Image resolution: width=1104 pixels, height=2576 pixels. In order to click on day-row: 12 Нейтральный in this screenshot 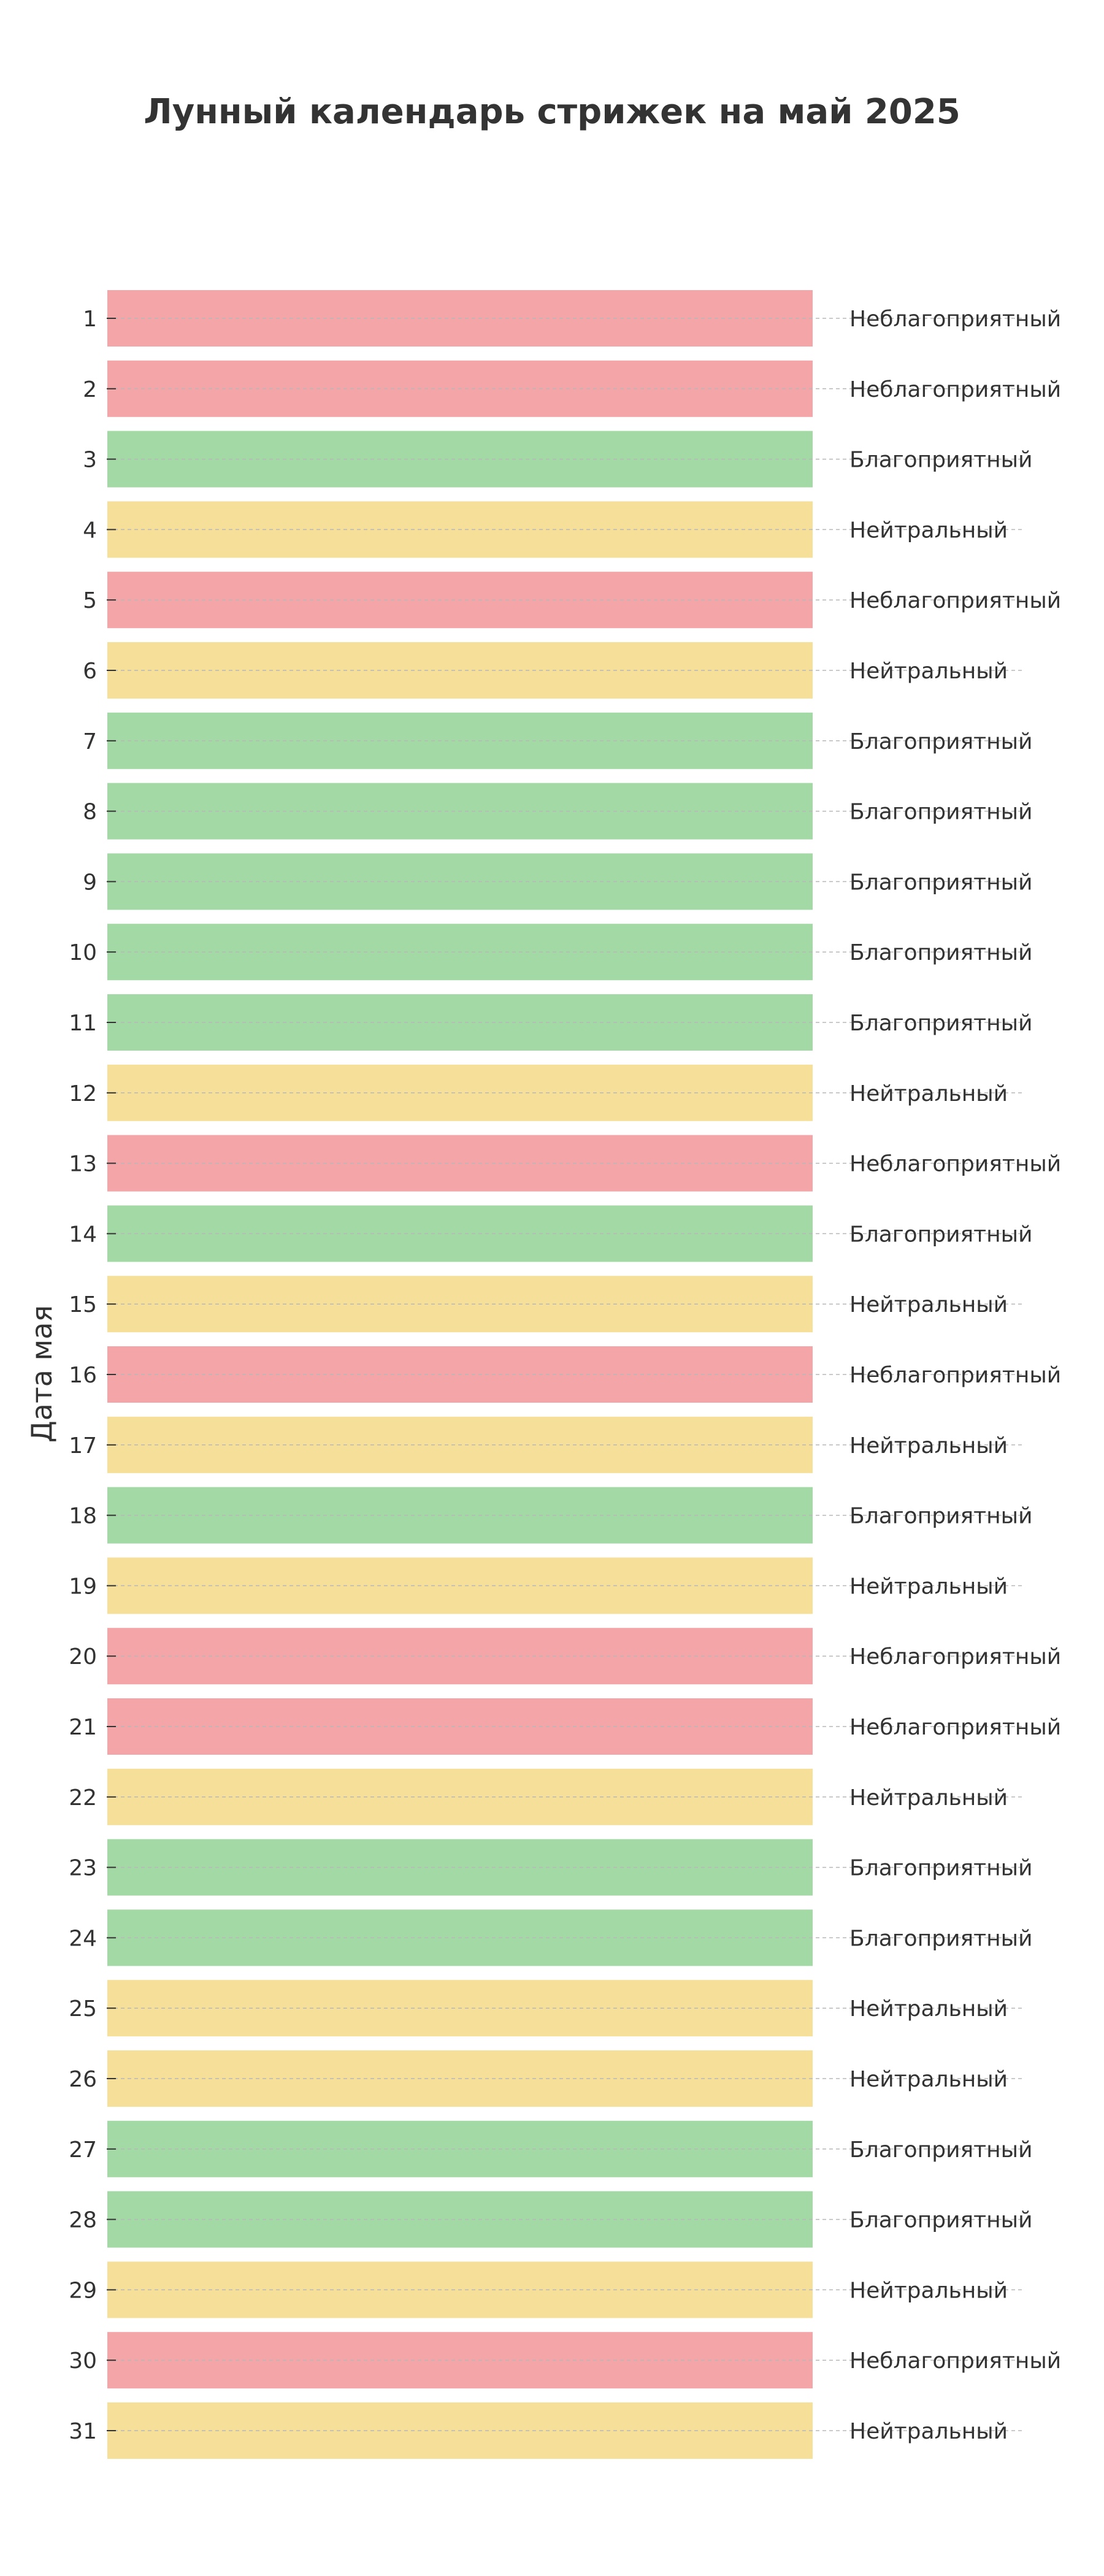, I will do `click(546, 1092)`.